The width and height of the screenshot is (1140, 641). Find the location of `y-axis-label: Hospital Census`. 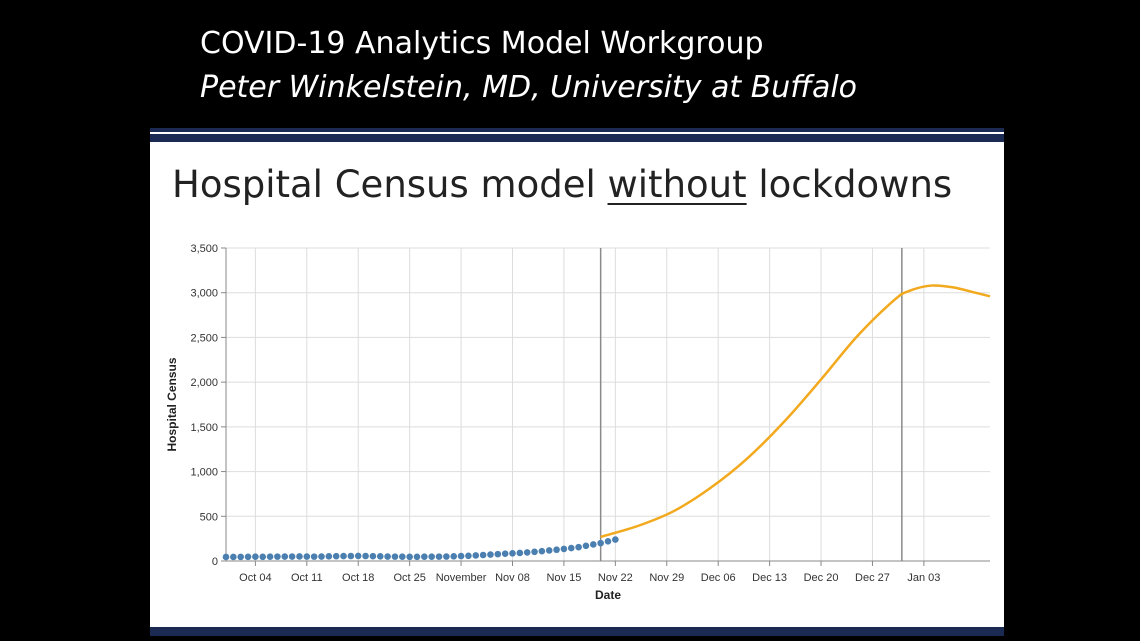

y-axis-label: Hospital Census is located at coordinates (172, 404).